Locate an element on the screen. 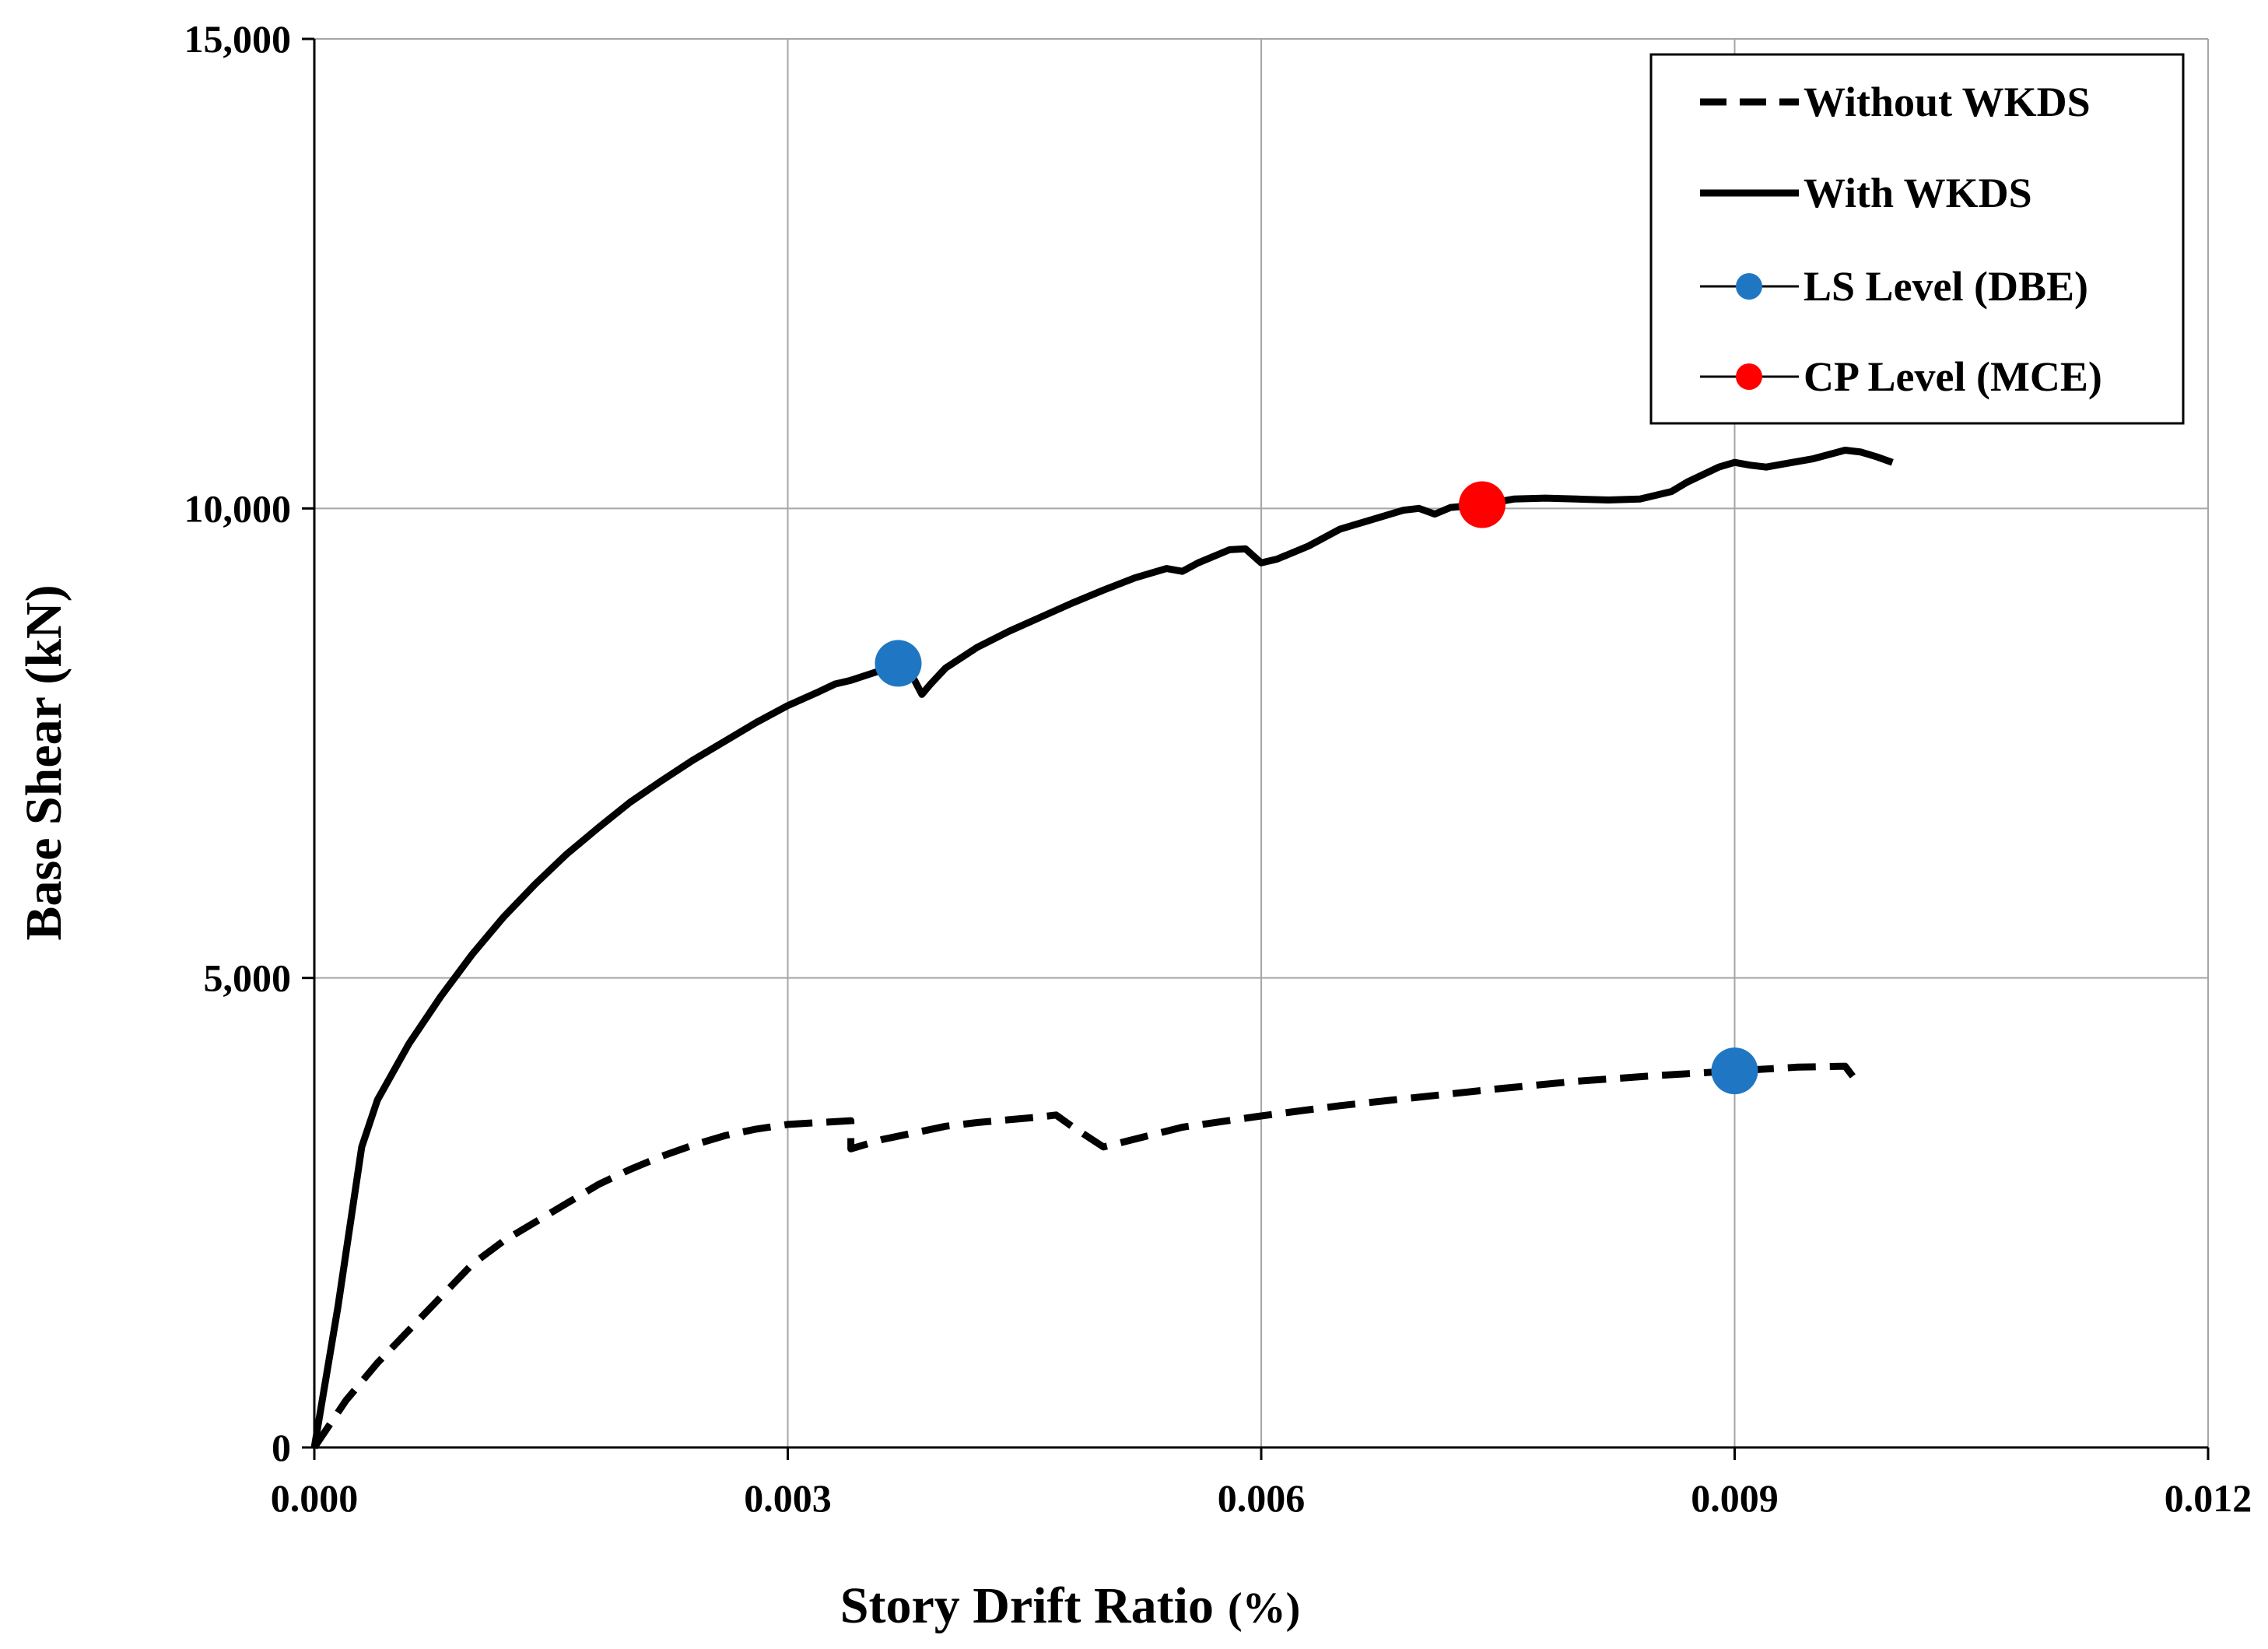  x-axis-unit: (%) is located at coordinates (1264, 1608).